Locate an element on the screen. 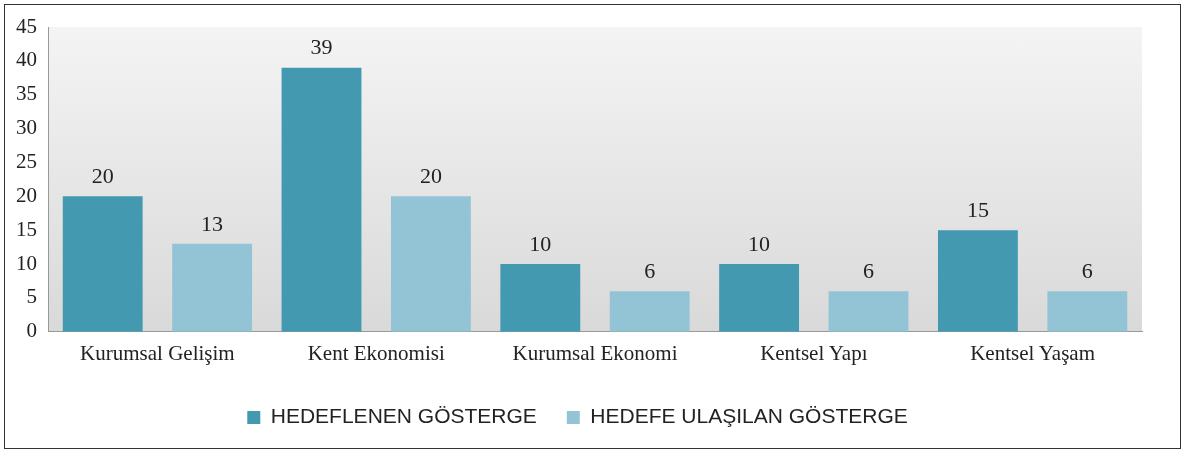  y-tick-label: 25 is located at coordinates (26, 160).